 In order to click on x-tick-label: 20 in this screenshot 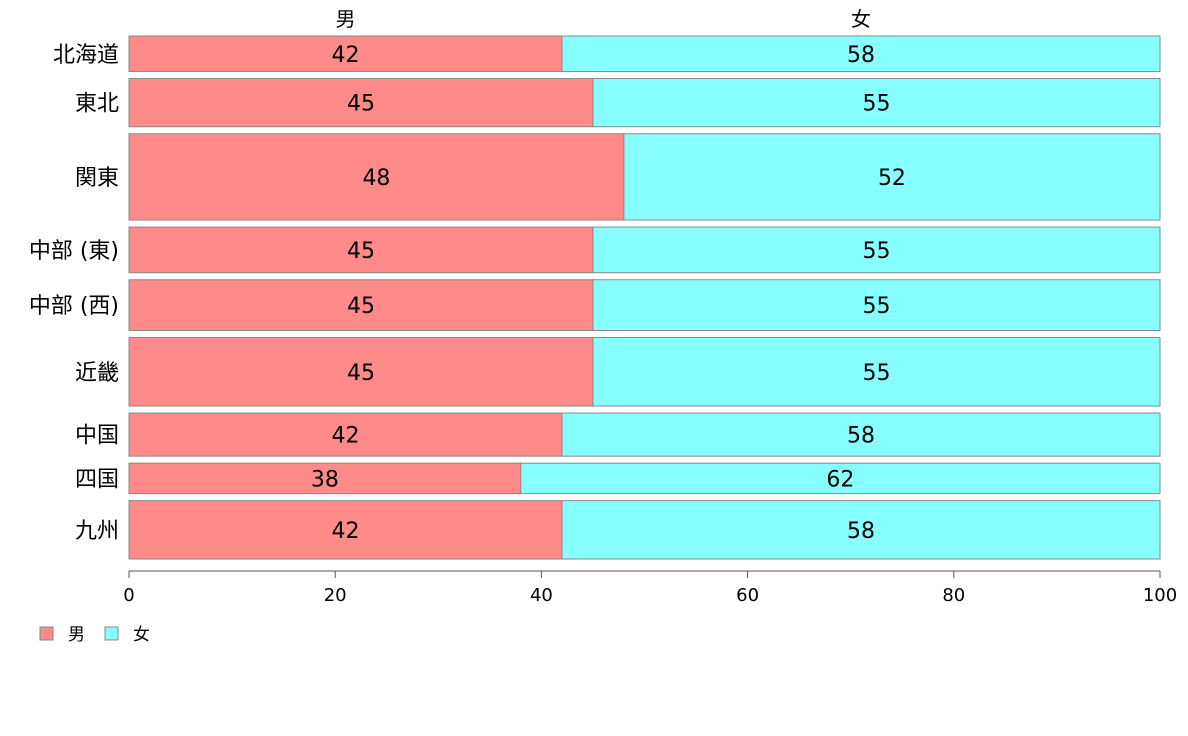, I will do `click(335, 595)`.